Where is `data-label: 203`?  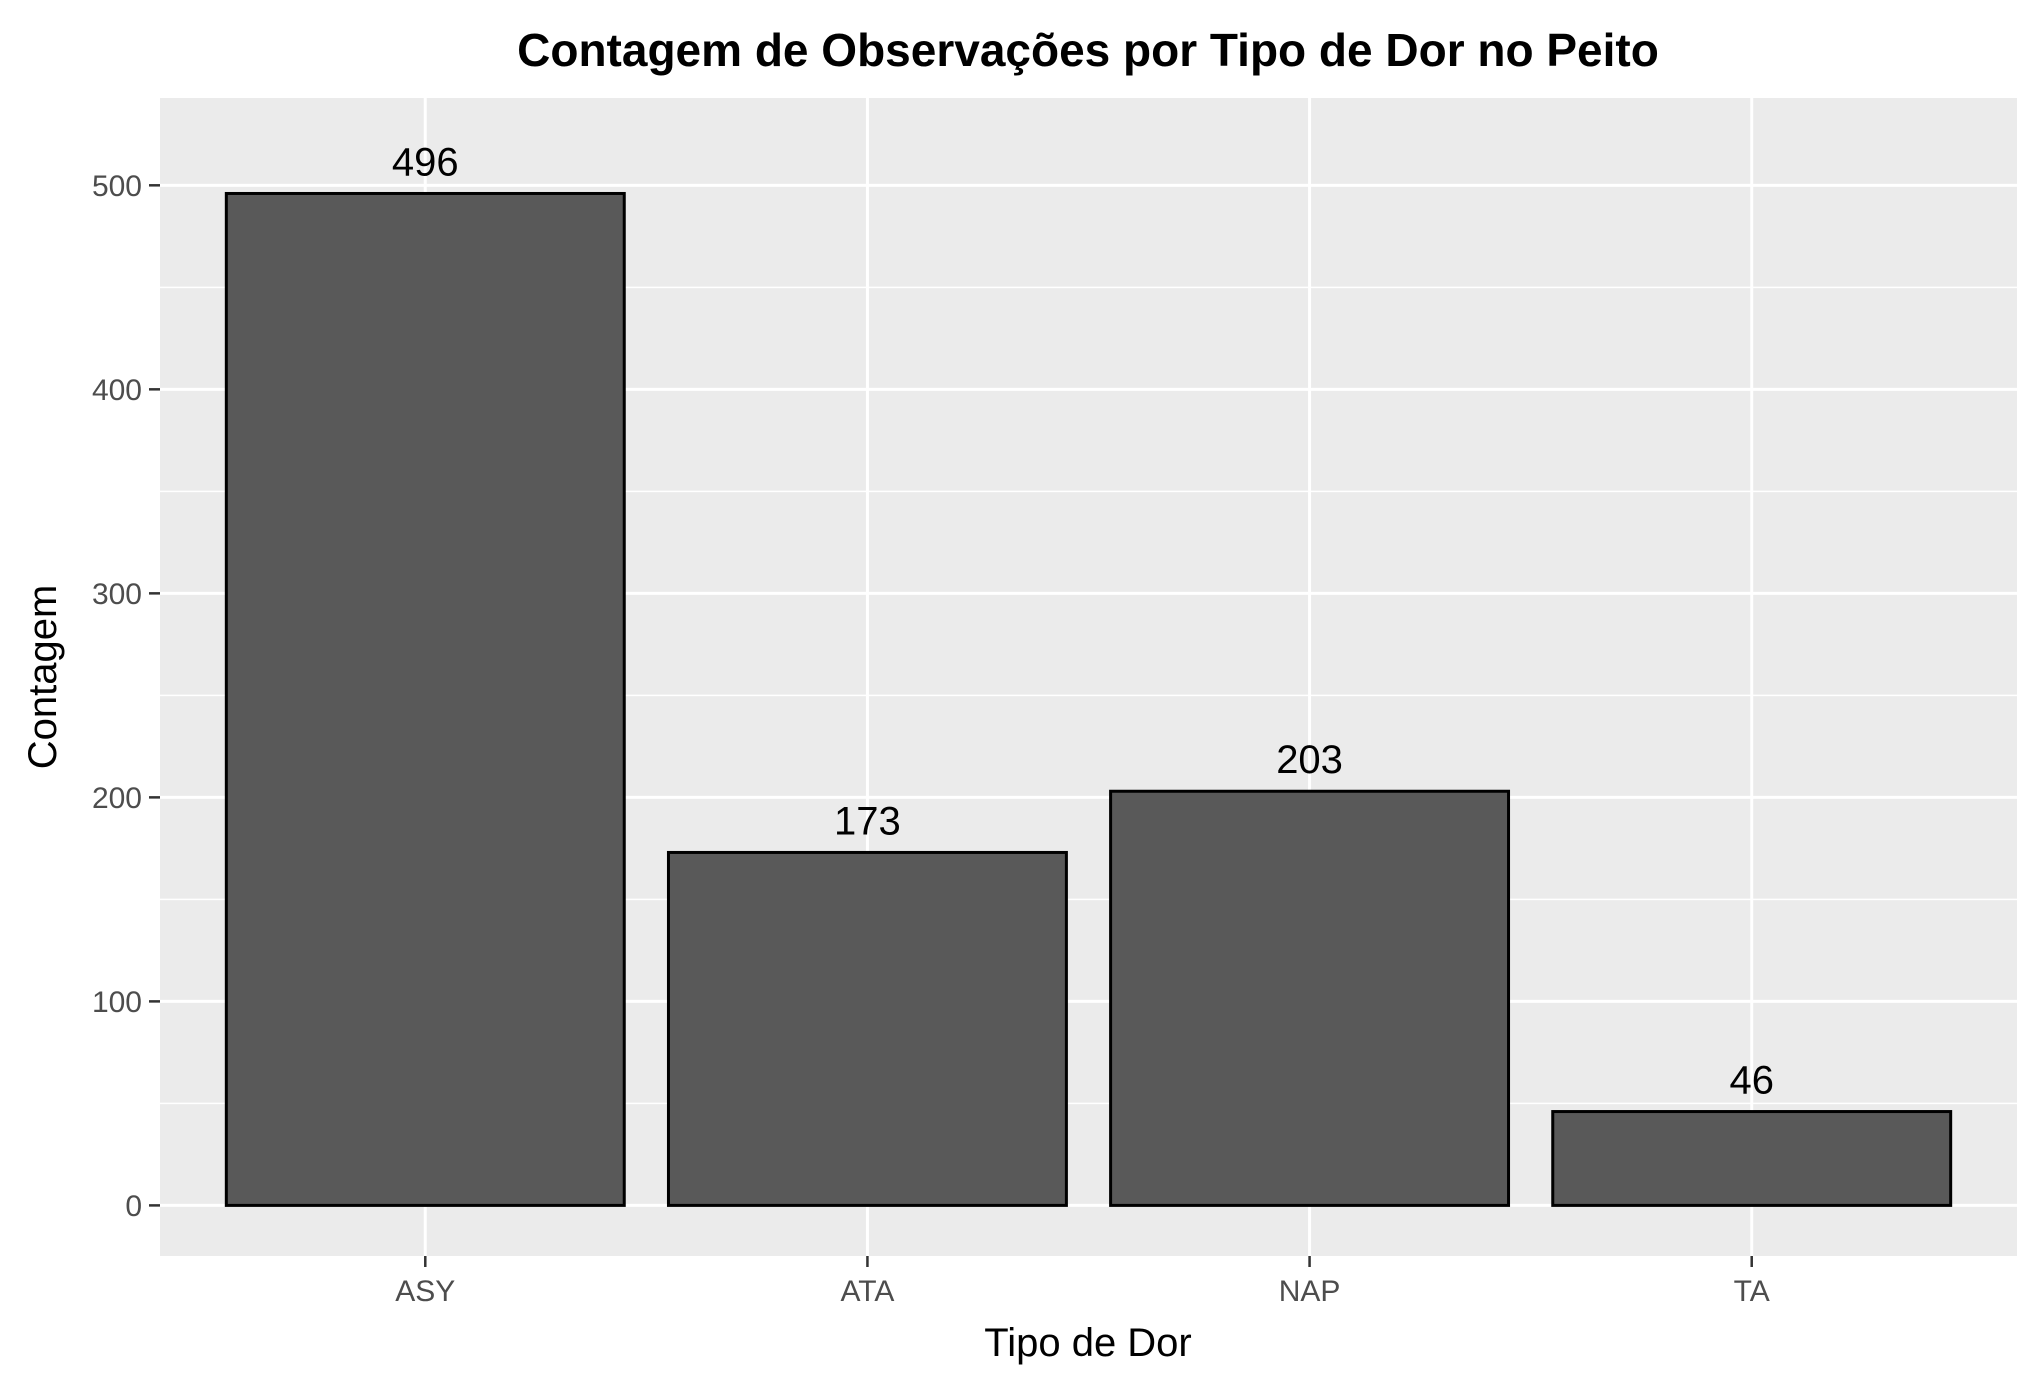
data-label: 203 is located at coordinates (1309, 760).